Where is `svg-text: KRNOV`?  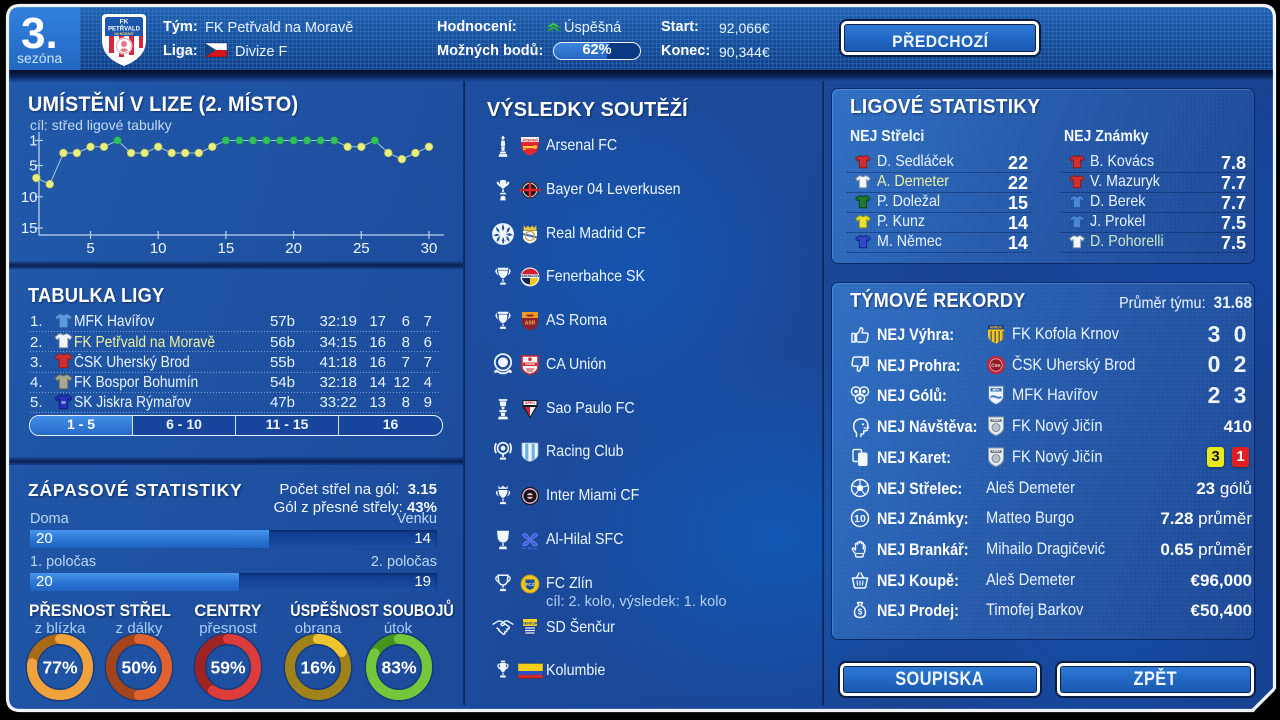 svg-text: KRNOV is located at coordinates (996, 328).